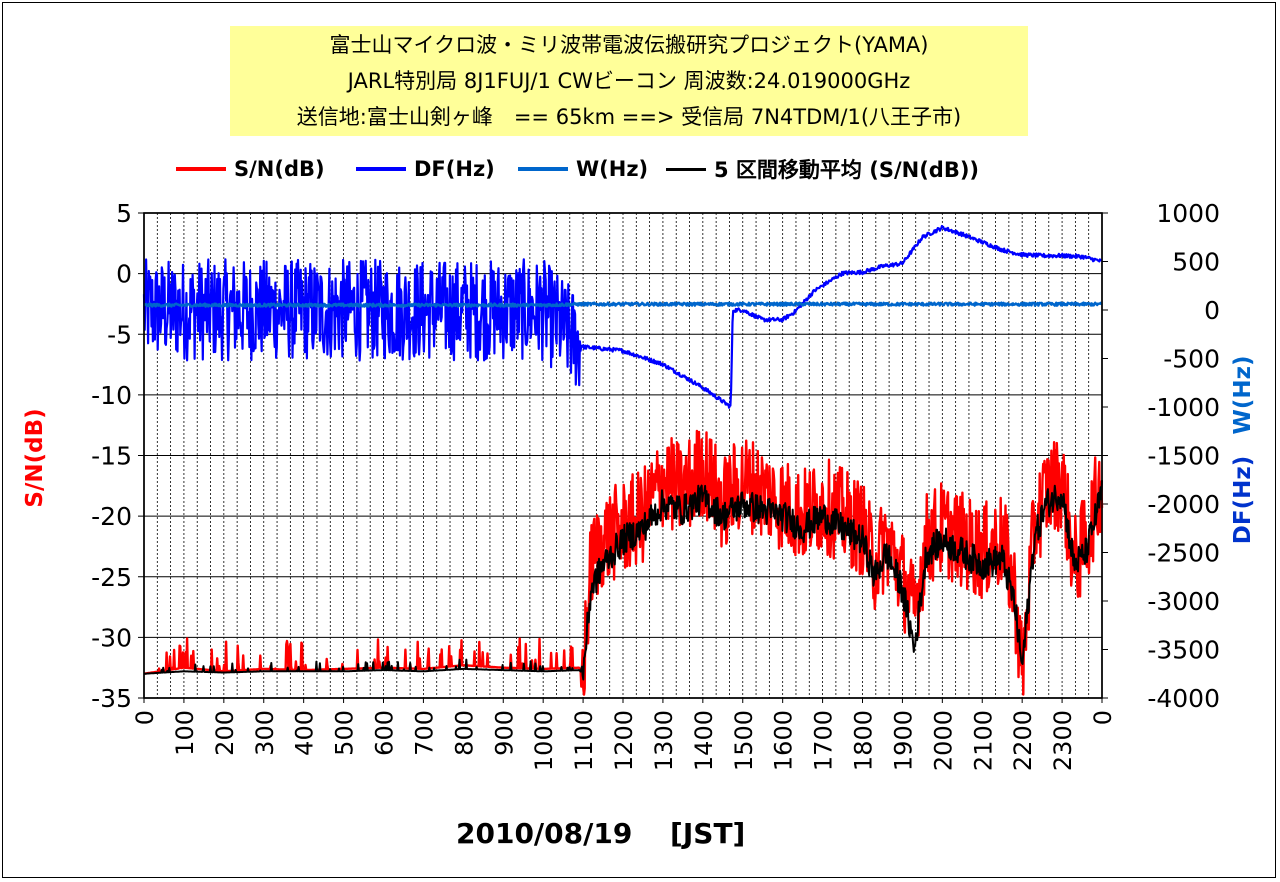  What do you see at coordinates (1196, 262) in the screenshot?
I see `y-tick-label-right: 500` at bounding box center [1196, 262].